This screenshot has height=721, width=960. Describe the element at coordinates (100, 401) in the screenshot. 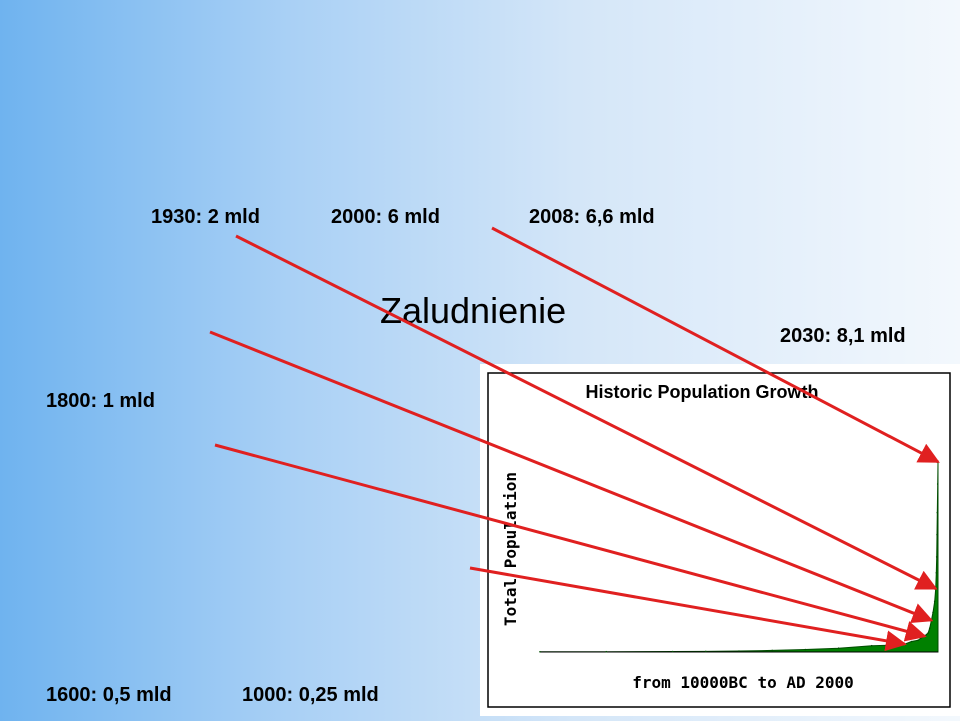

I see `annotation-1800: 1800: 1 mld` at that location.